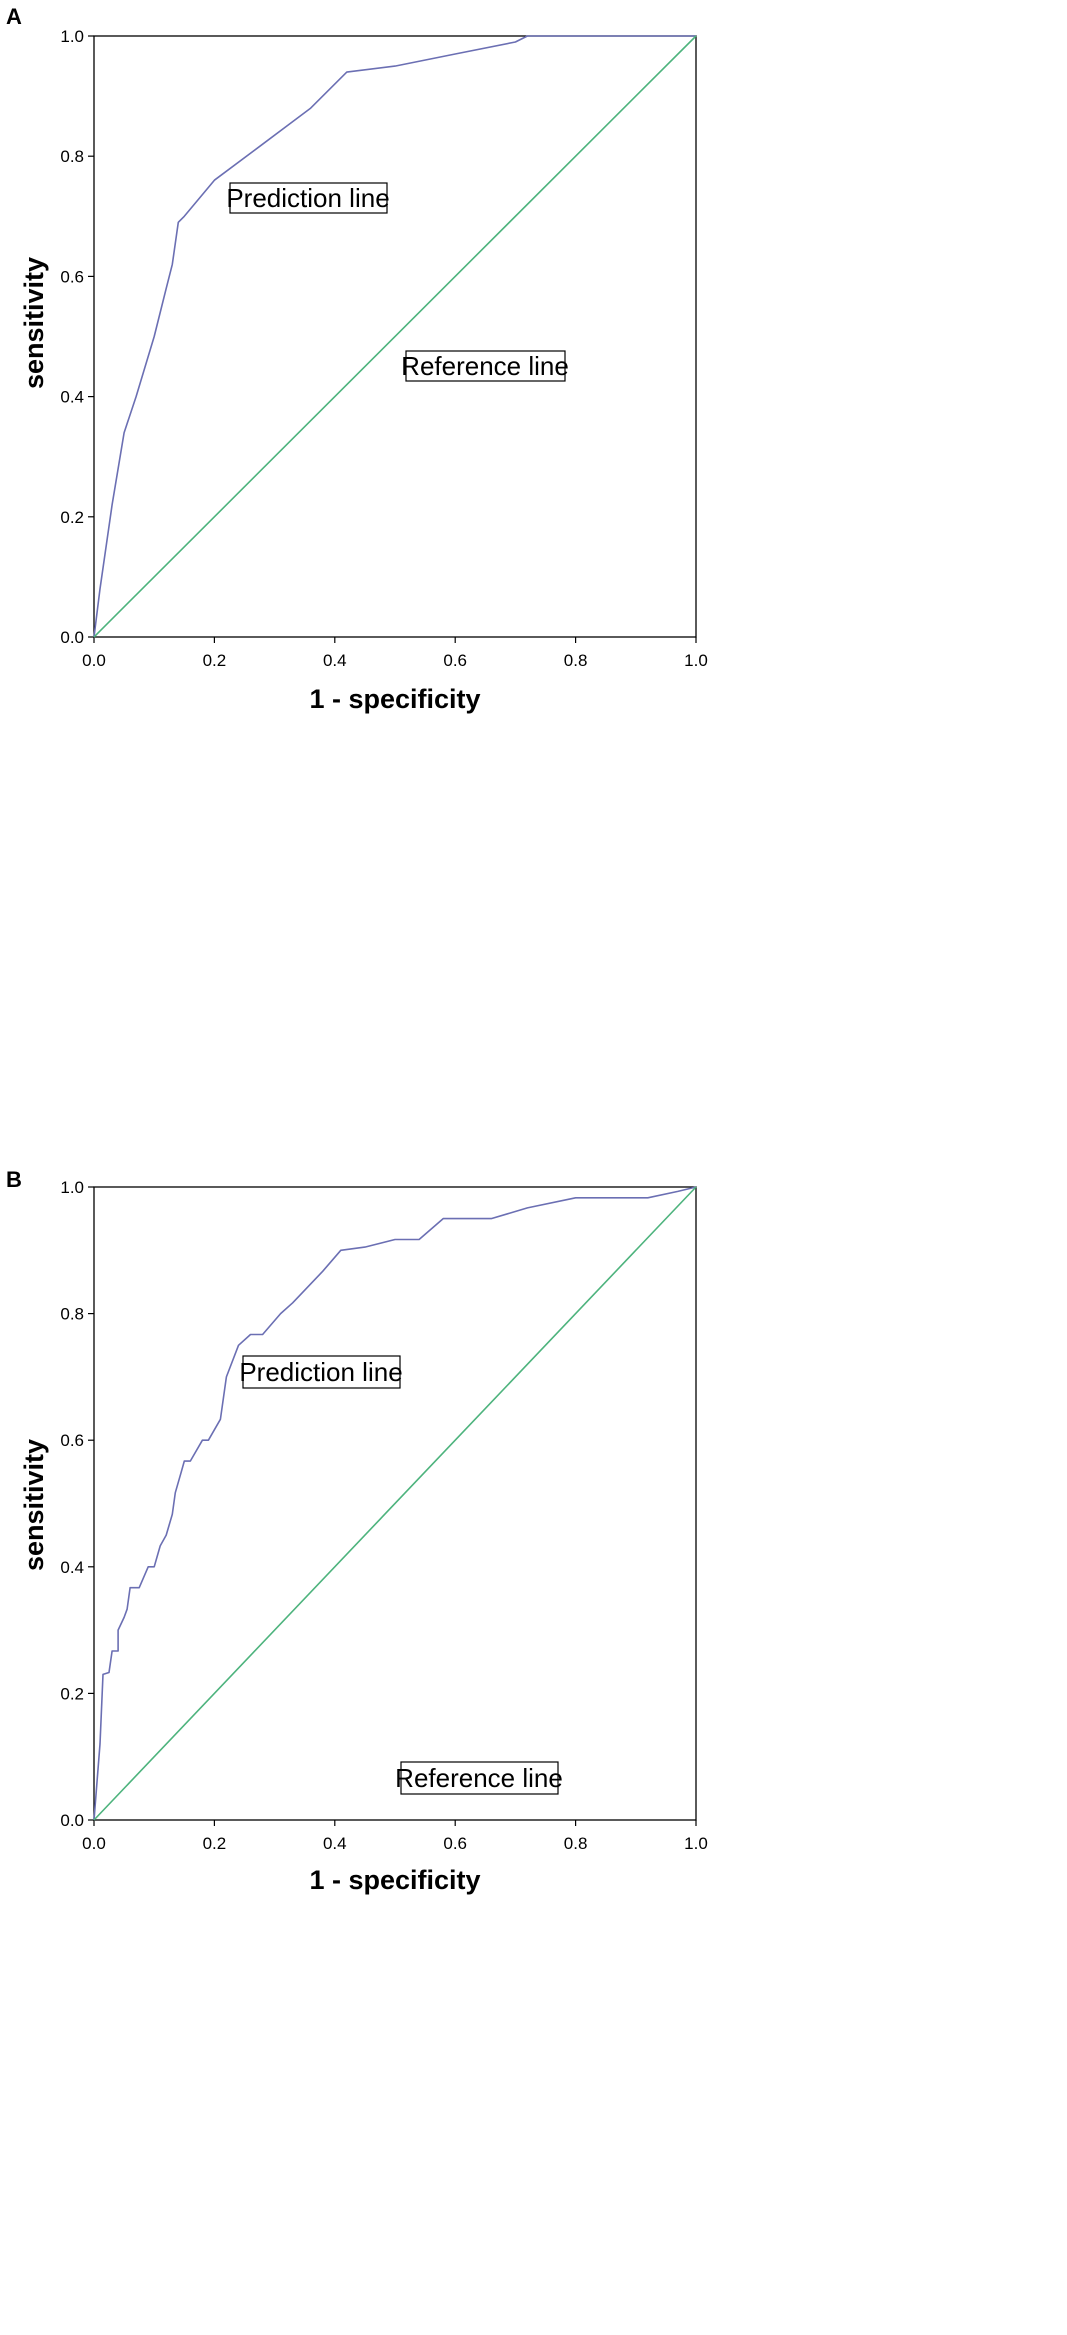 The height and width of the screenshot is (2335, 1067). What do you see at coordinates (14, 1179) in the screenshot?
I see `panel-label: B` at bounding box center [14, 1179].